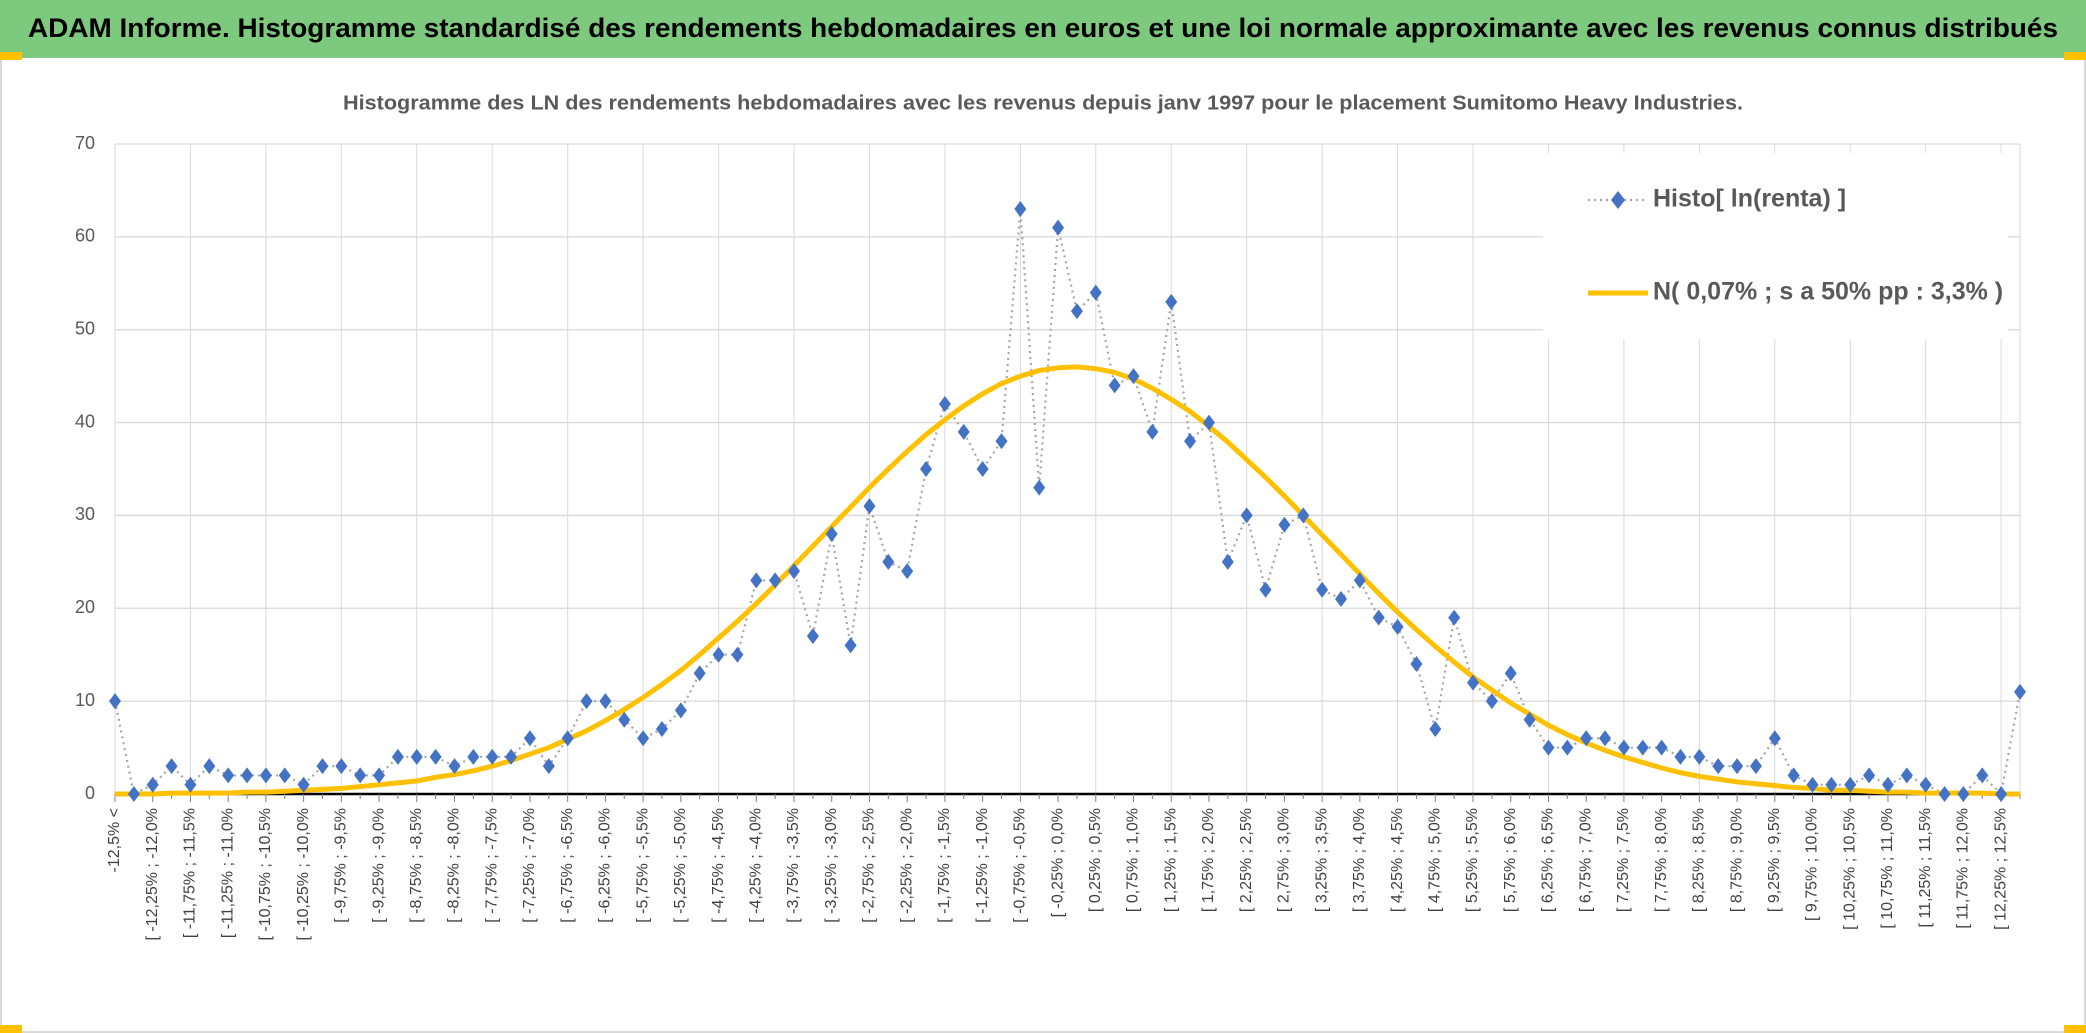 This screenshot has width=2086, height=1033. I want to click on x-tick-label: [ 0,75% ; 1,0%, so click(1133, 860).